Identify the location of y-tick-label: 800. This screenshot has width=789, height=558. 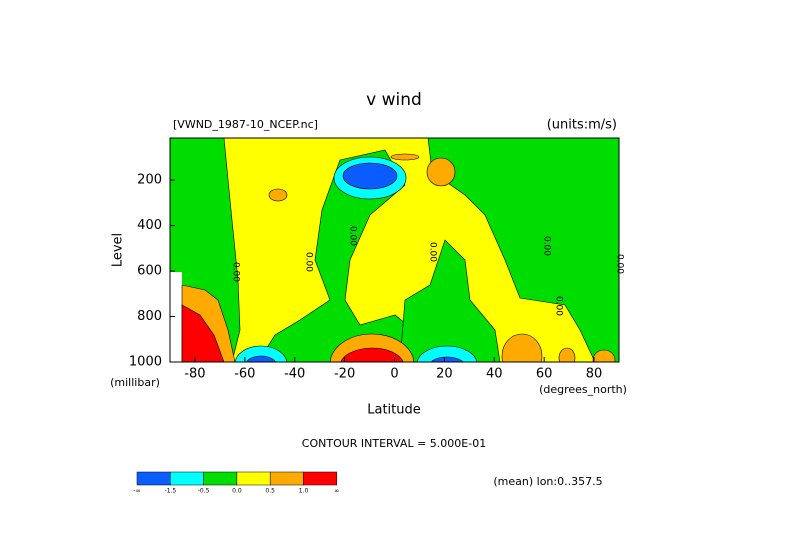
(149, 316).